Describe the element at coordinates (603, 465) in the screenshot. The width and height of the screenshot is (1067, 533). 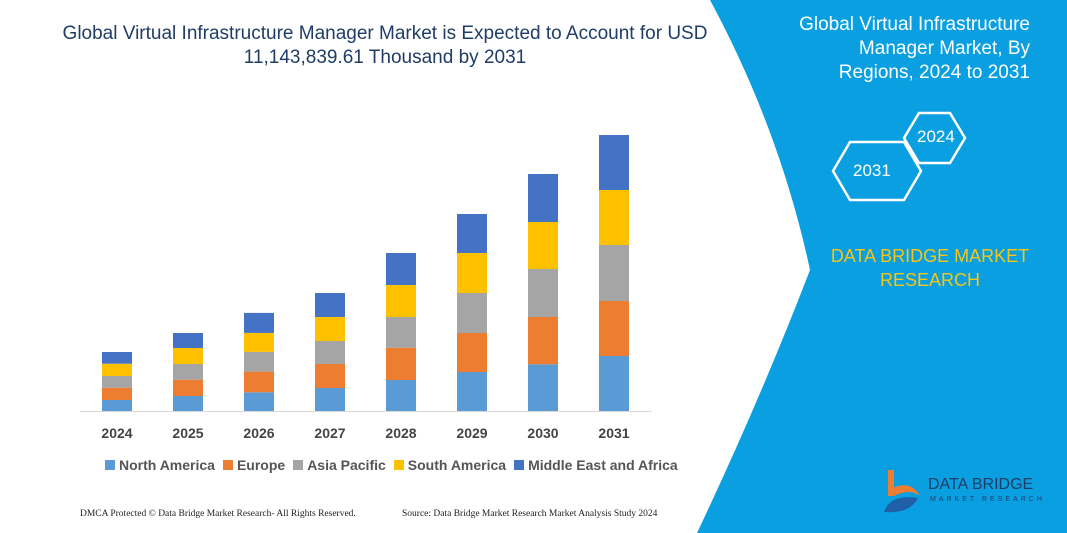
I see `legend-label: Middle East and Africa` at that location.